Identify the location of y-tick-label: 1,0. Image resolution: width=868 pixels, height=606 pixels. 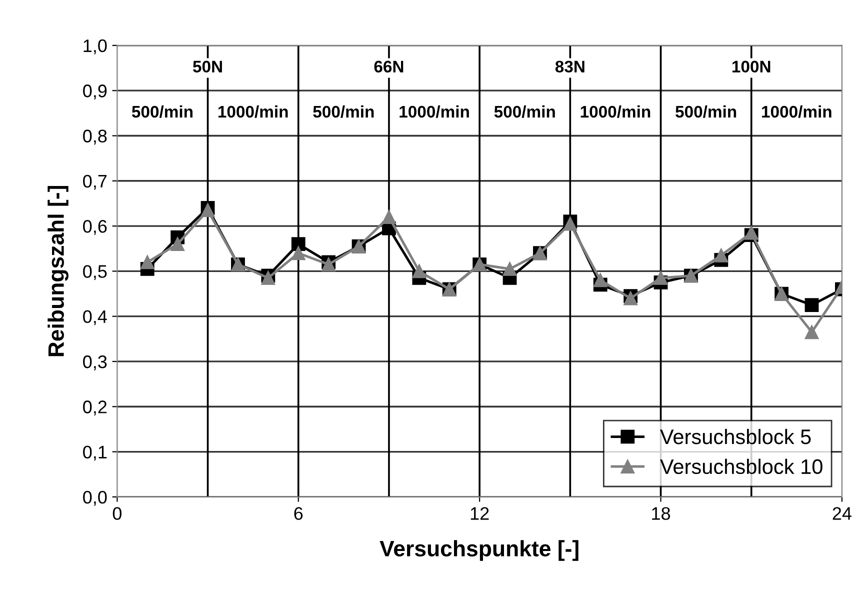
(95, 46).